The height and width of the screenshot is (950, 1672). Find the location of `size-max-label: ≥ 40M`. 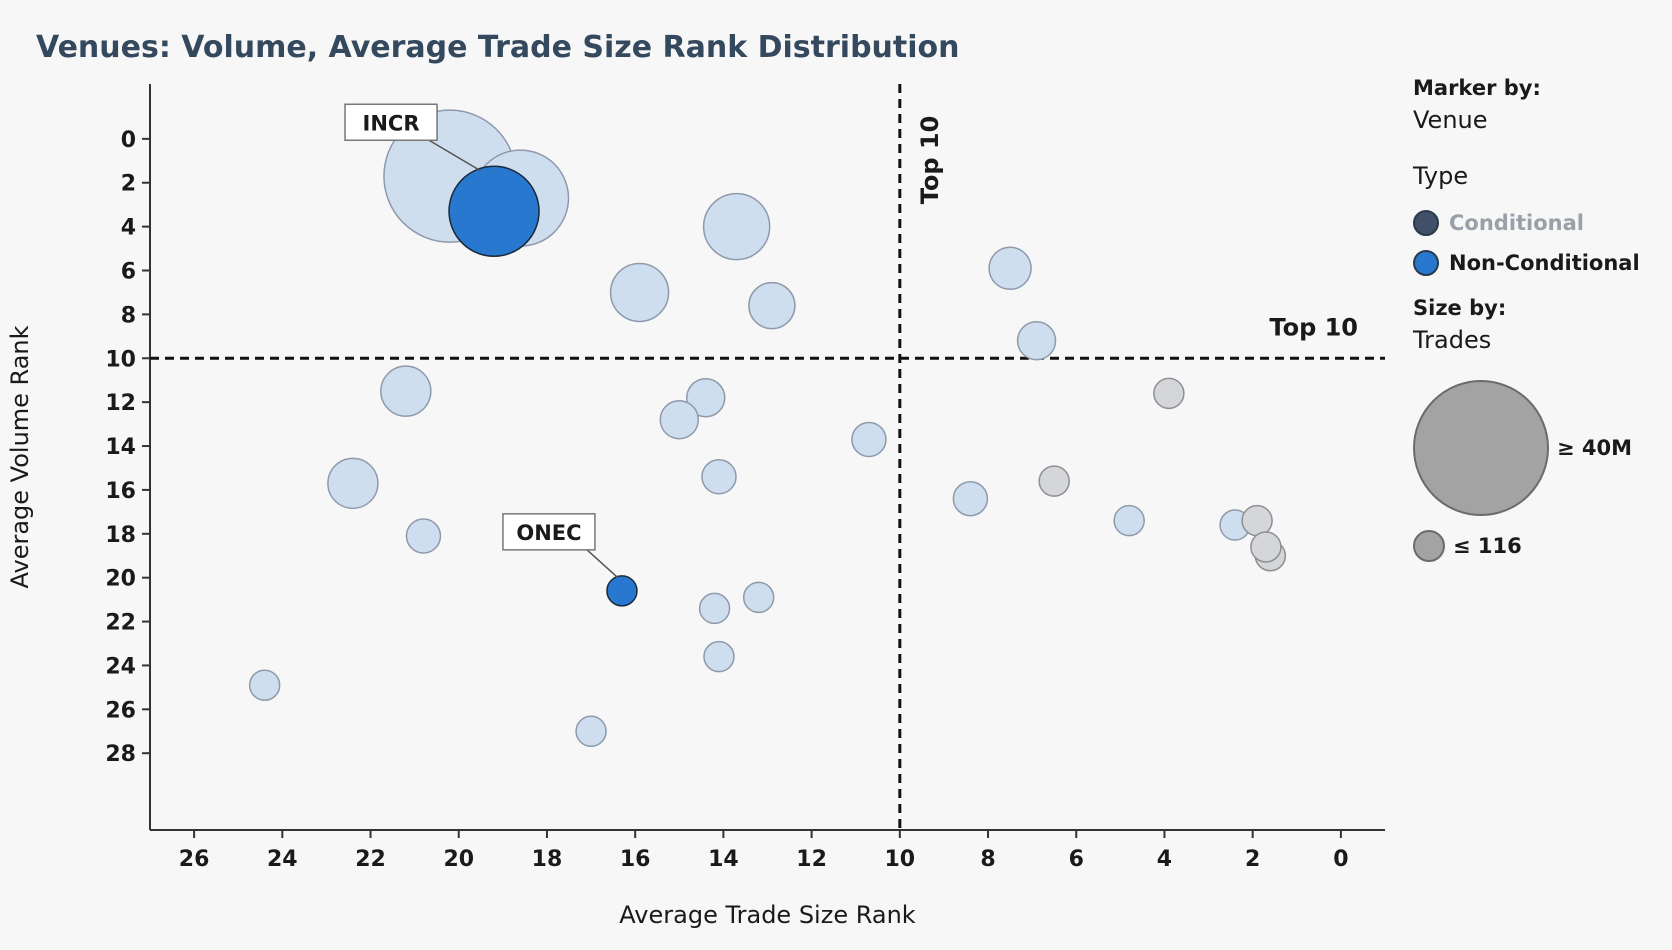

size-max-label: ≥ 40M is located at coordinates (1595, 448).